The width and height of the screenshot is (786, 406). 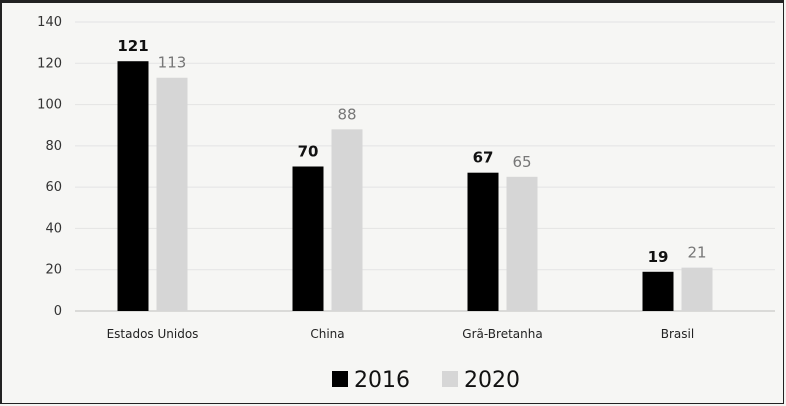 What do you see at coordinates (521, 162) in the screenshot?
I see `data-label-2020: 65` at bounding box center [521, 162].